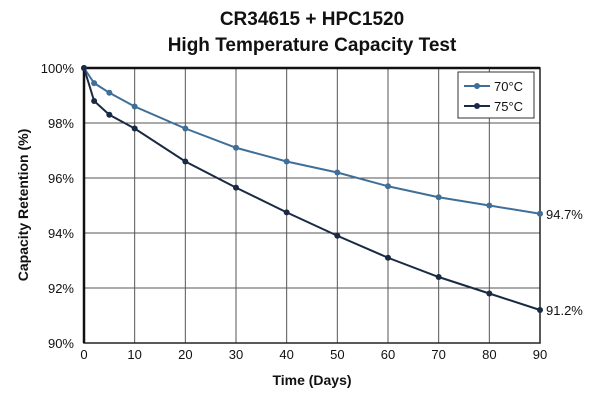 The width and height of the screenshot is (600, 400). I want to click on x-tick-label: 40, so click(286, 354).